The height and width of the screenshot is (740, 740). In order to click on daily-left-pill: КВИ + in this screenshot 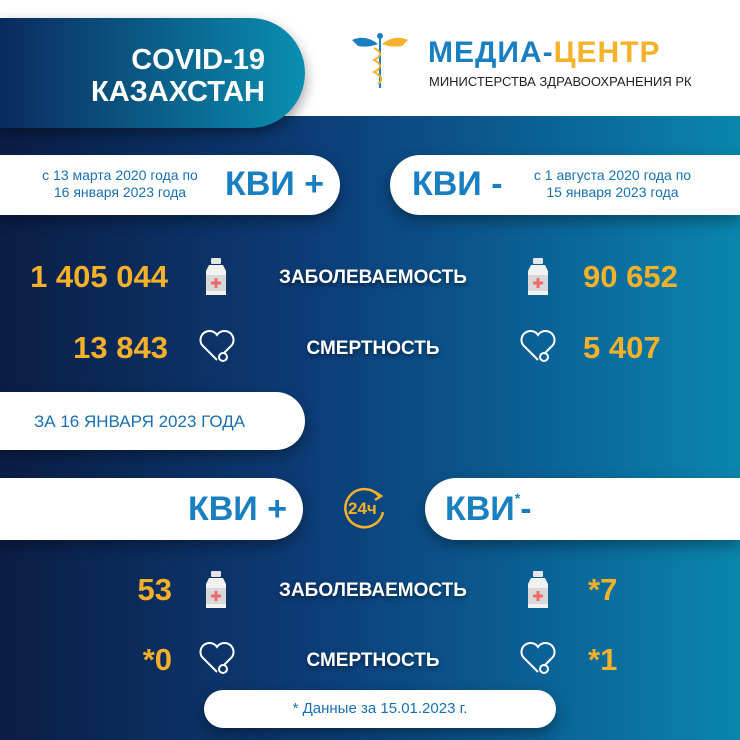, I will do `click(151, 509)`.